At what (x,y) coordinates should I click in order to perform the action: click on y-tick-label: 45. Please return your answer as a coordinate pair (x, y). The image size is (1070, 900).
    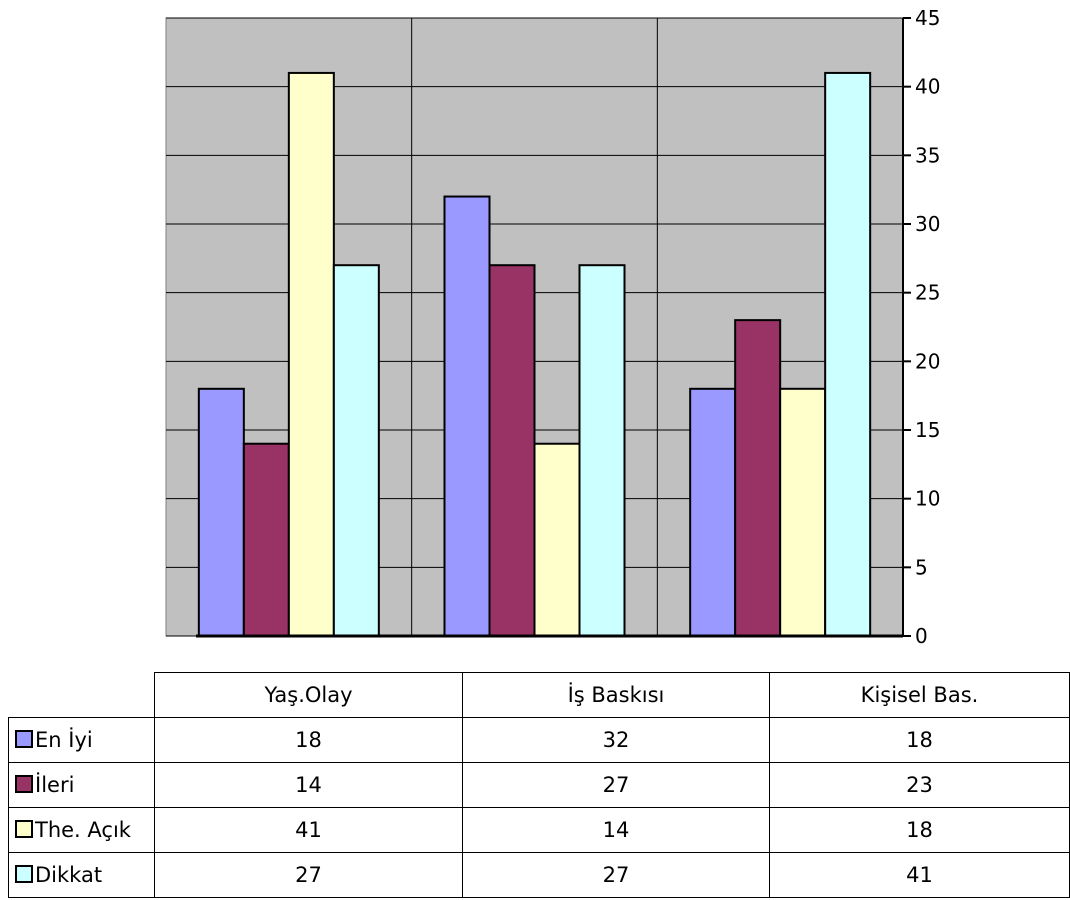
    Looking at the image, I should click on (927, 18).